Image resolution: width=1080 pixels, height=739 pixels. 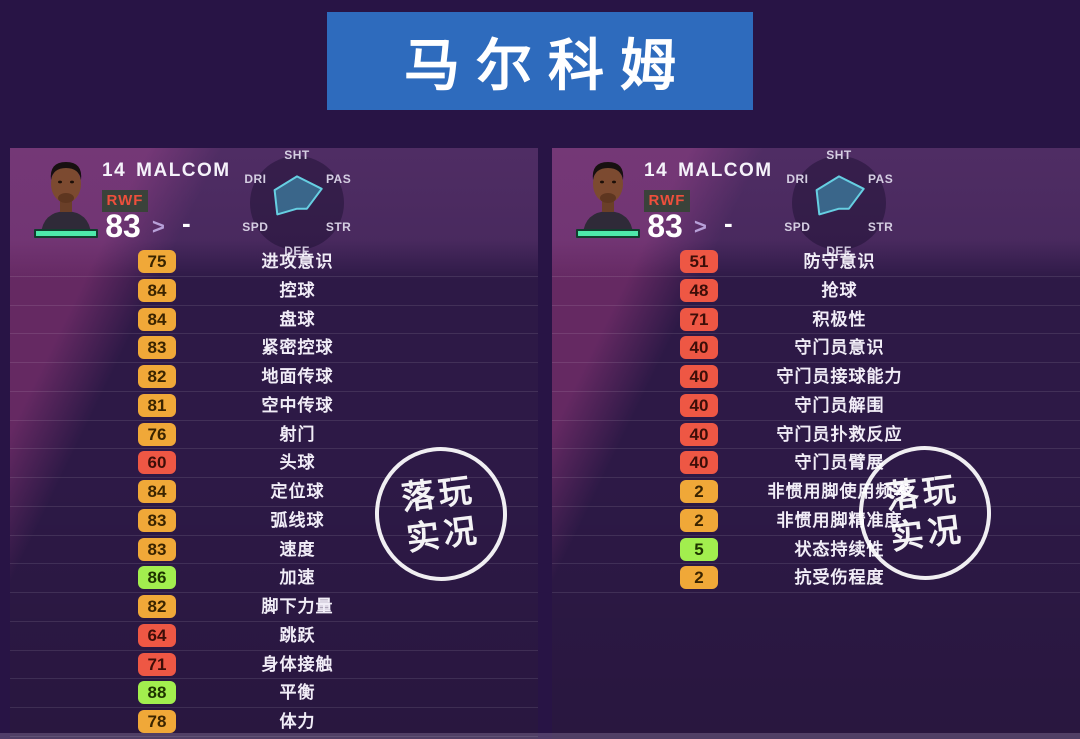 What do you see at coordinates (297, 606) in the screenshot?
I see `stat-label: 脚下力量` at bounding box center [297, 606].